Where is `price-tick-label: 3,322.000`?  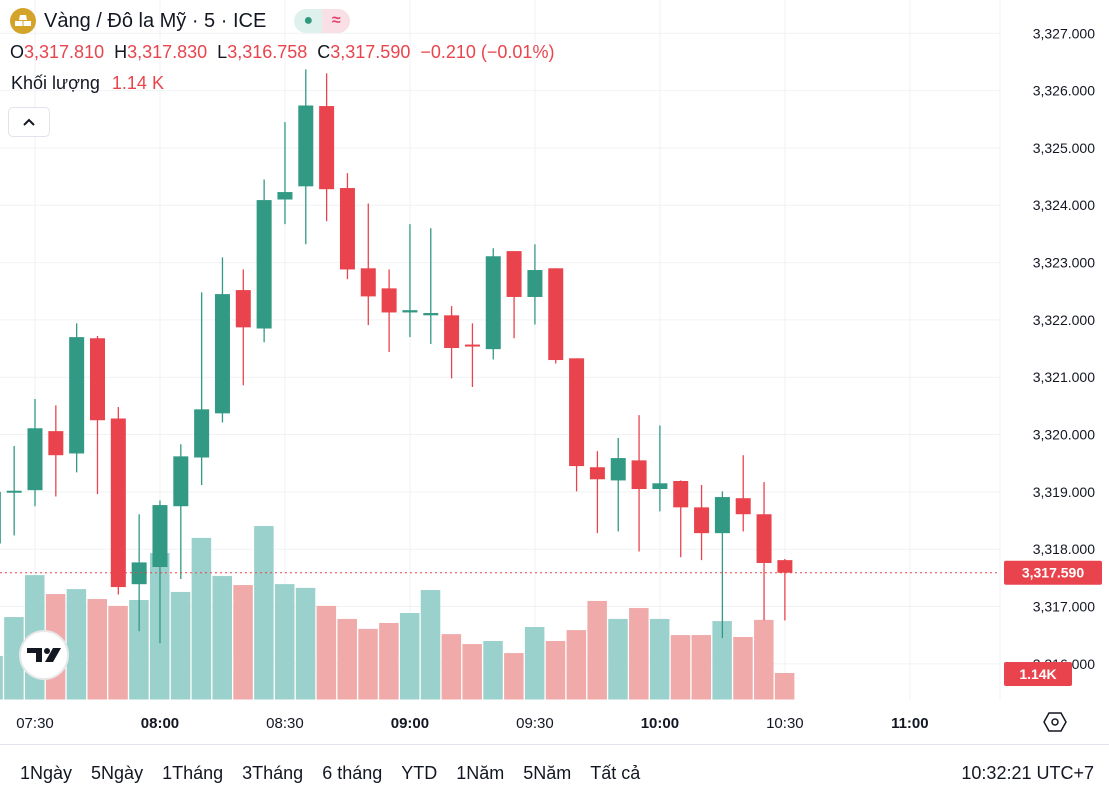
price-tick-label: 3,322.000 is located at coordinates (1064, 320).